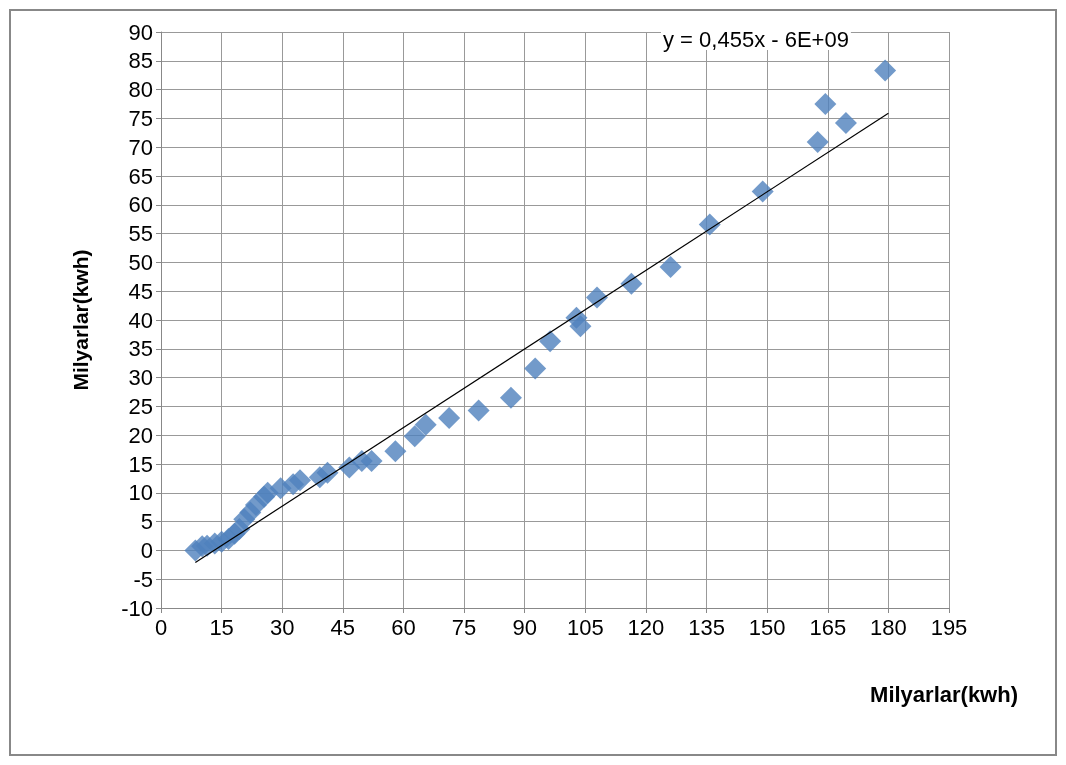 This screenshot has height=765, width=1066. I want to click on y-tick-label: 75, so click(140, 118).